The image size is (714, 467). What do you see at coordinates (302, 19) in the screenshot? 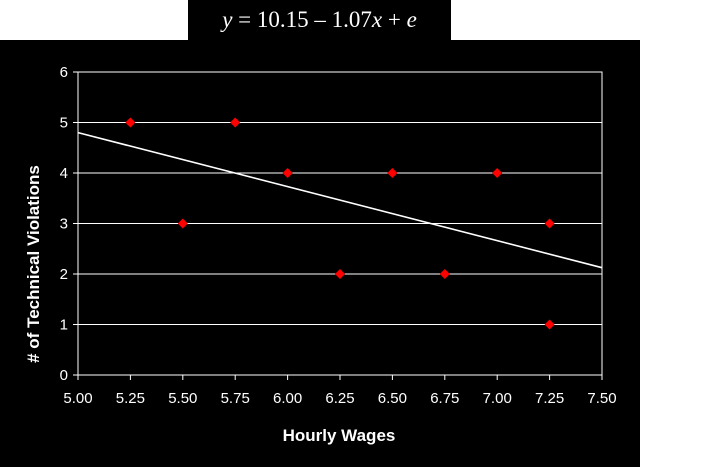
I see `equation-mid: = 10.15 – 1.07` at bounding box center [302, 19].